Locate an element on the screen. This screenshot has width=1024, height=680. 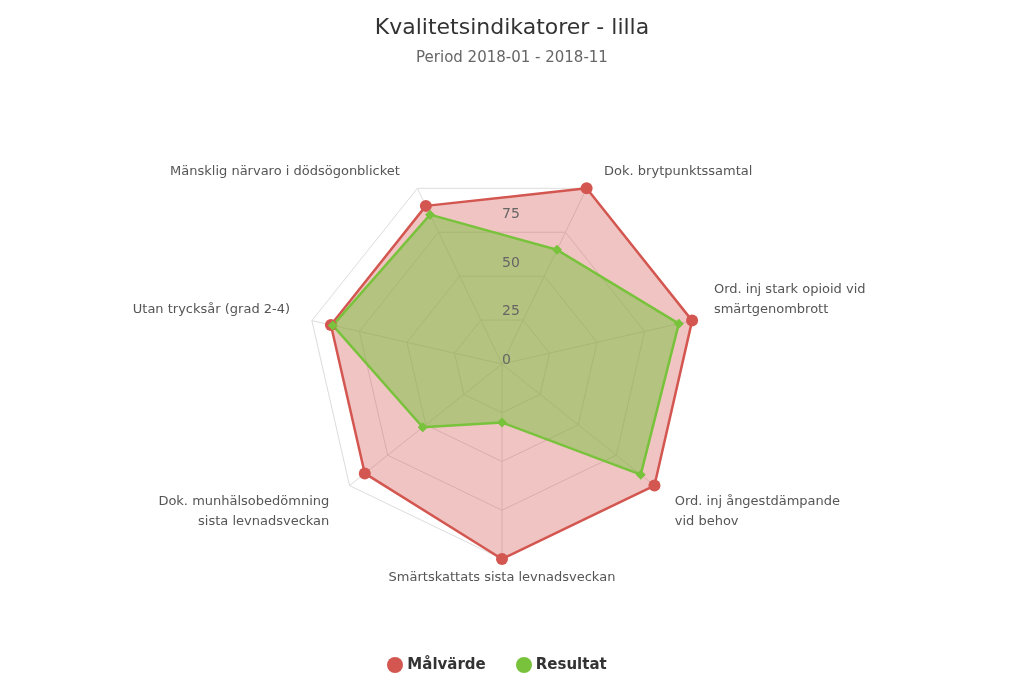
spoke-label: Smärtskattats sista levnadsveckan is located at coordinates (502, 576).